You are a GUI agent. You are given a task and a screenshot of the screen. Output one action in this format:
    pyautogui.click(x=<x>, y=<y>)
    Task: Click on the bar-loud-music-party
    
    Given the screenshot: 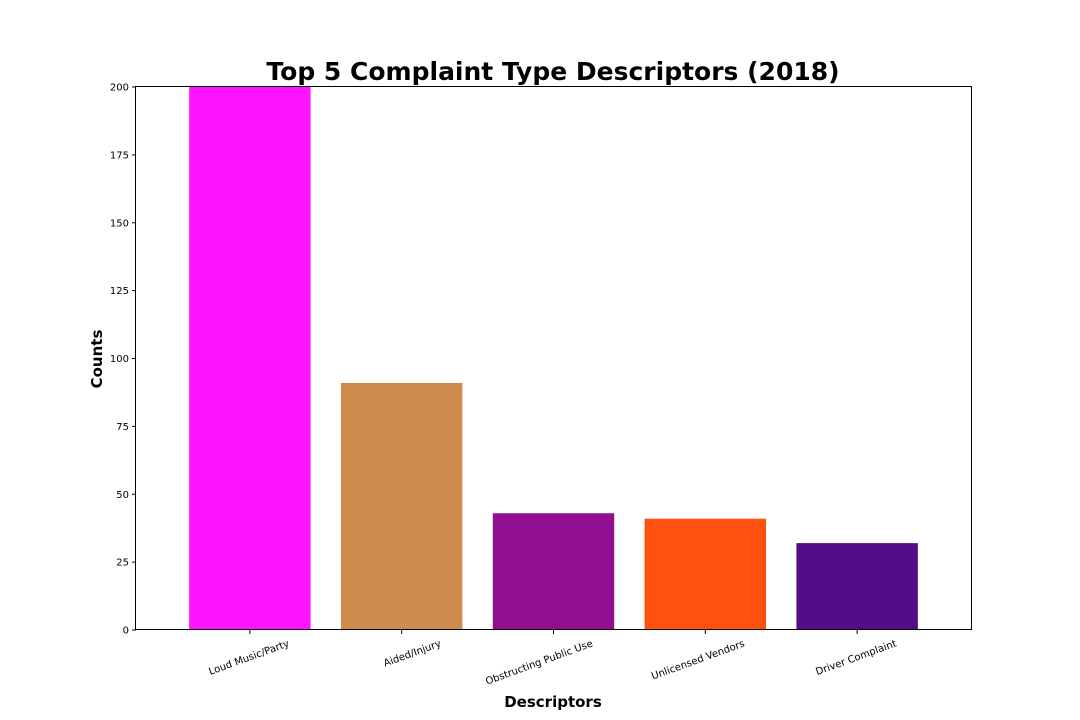 What is the action you would take?
    pyautogui.click(x=250, y=358)
    